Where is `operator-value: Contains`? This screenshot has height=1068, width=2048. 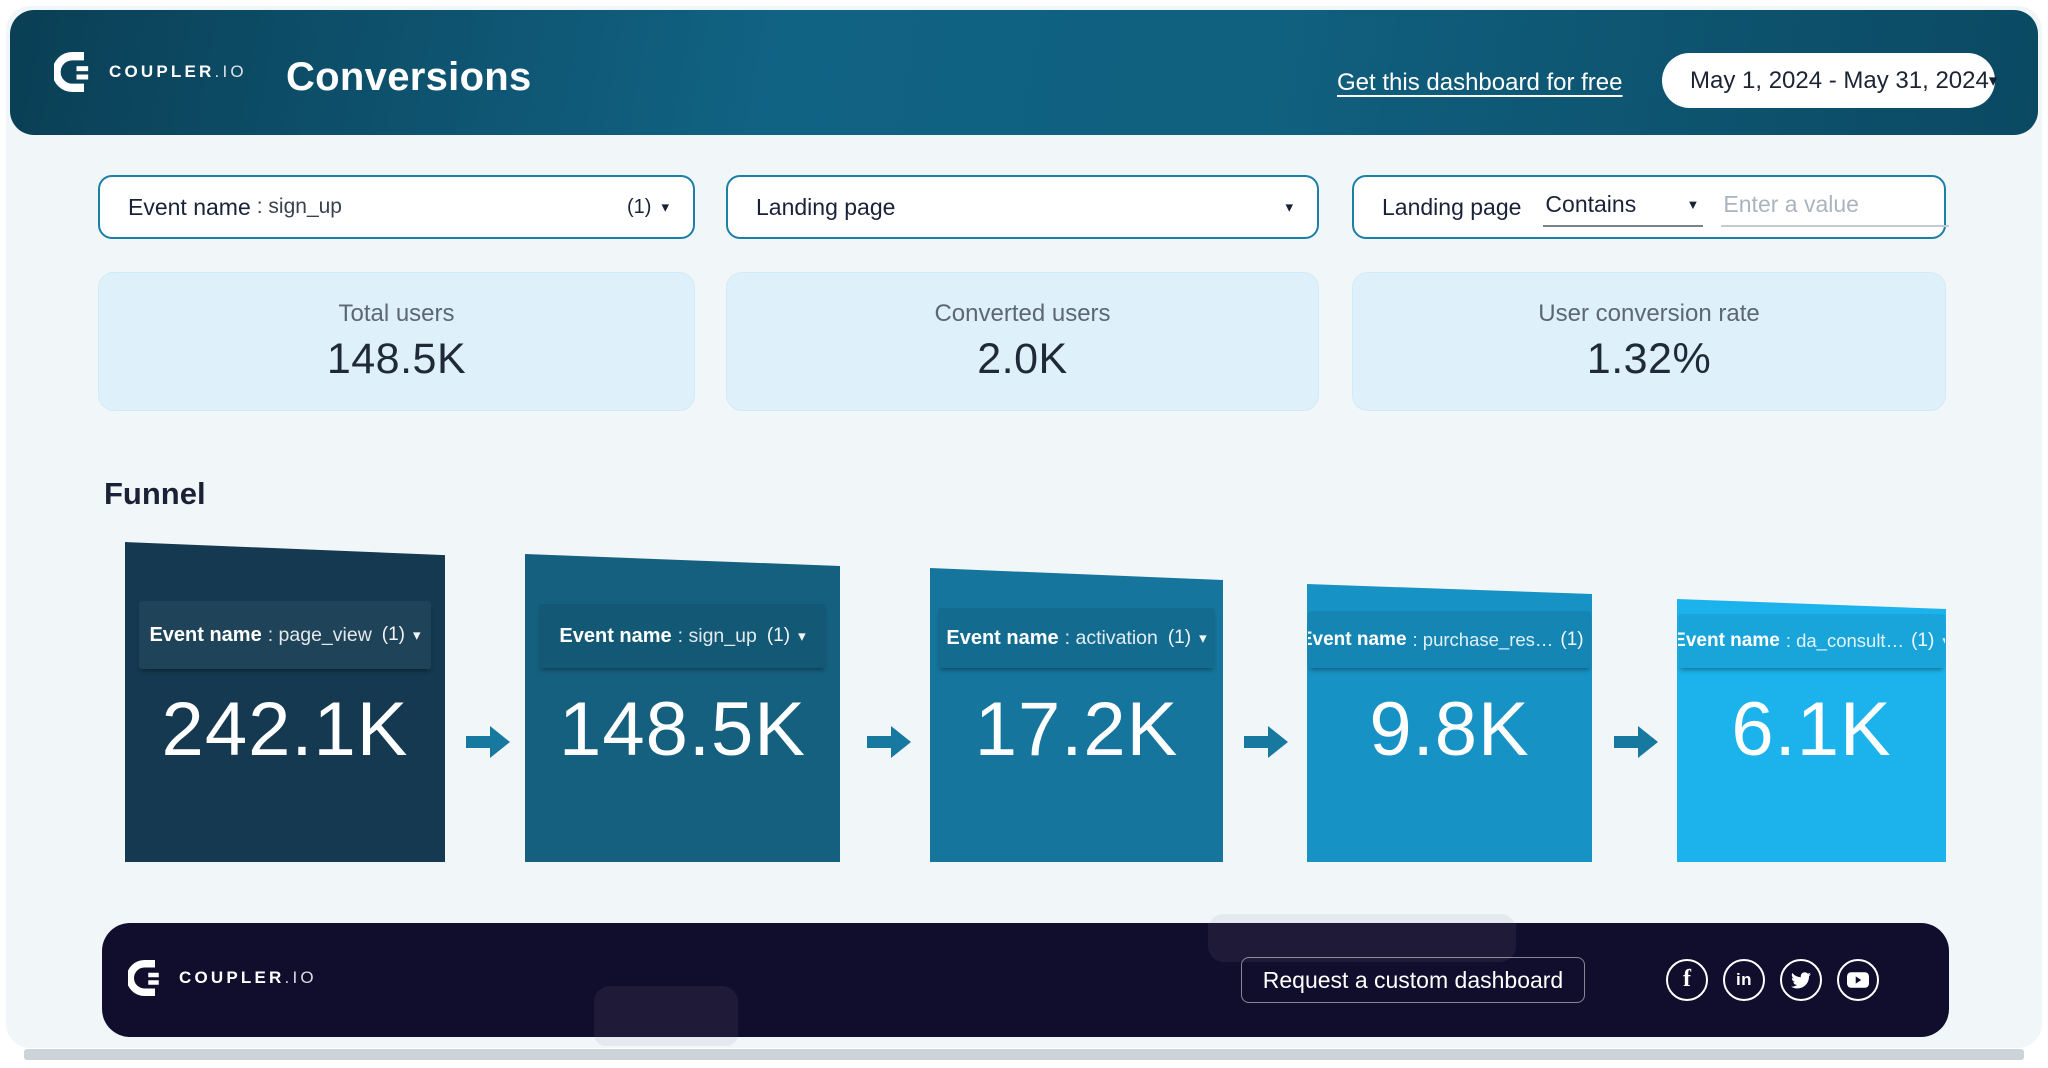 operator-value: Contains is located at coordinates (1591, 204).